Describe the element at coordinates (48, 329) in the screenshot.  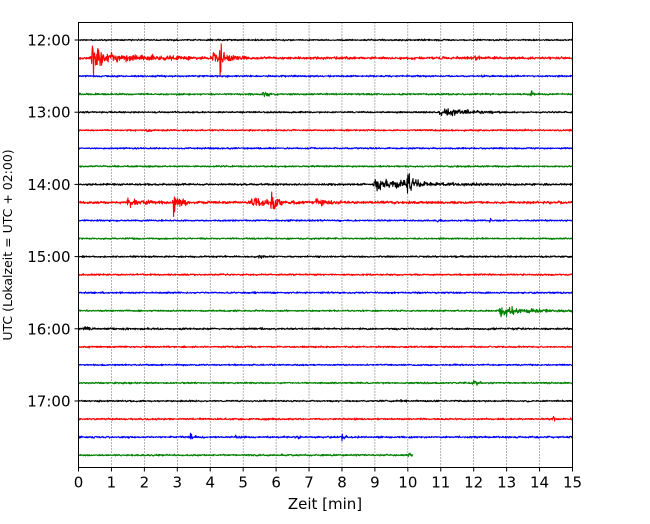
I see `y-tick-label-1600: 16:00` at that location.